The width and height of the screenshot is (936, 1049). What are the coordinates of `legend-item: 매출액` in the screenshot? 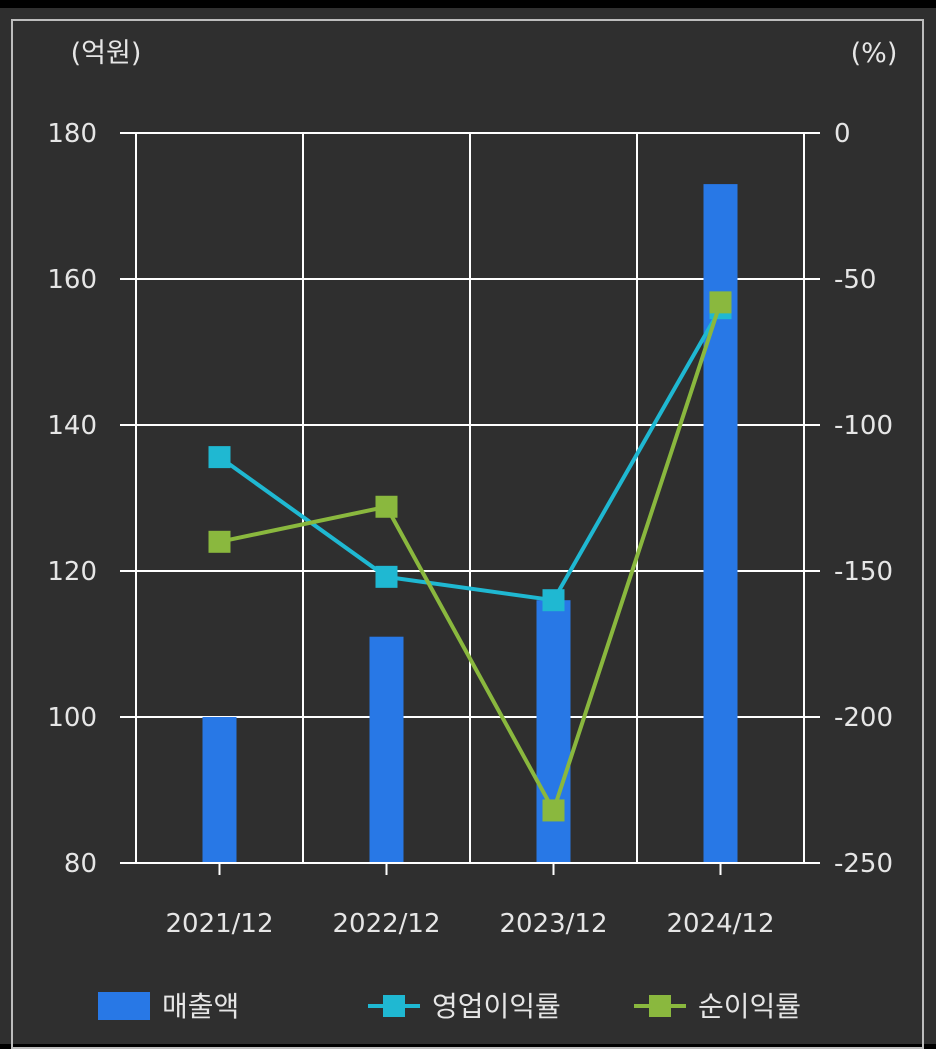 It's located at (168, 1006).